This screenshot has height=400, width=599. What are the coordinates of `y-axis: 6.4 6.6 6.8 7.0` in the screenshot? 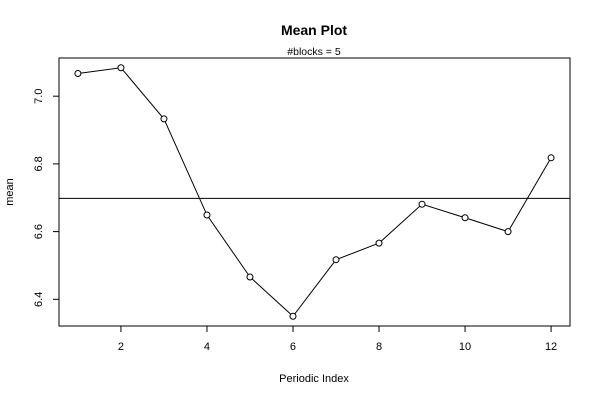 It's located at (46, 198).